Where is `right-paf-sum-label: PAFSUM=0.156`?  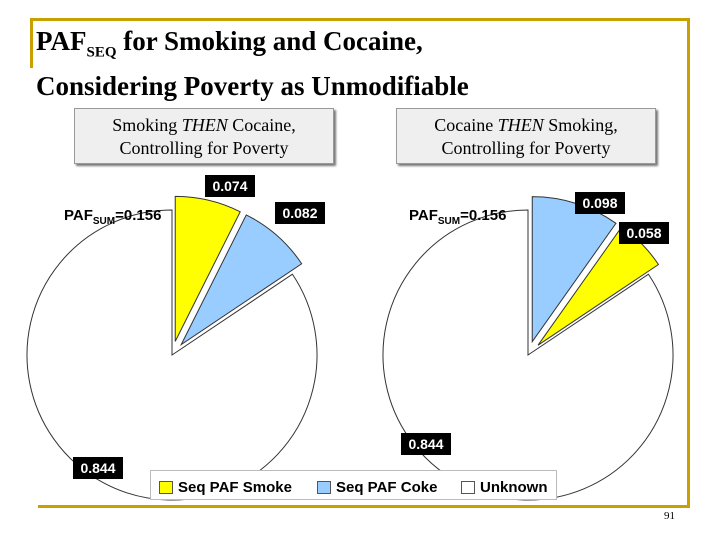
right-paf-sum-label: PAFSUM=0.156 is located at coordinates (457, 217).